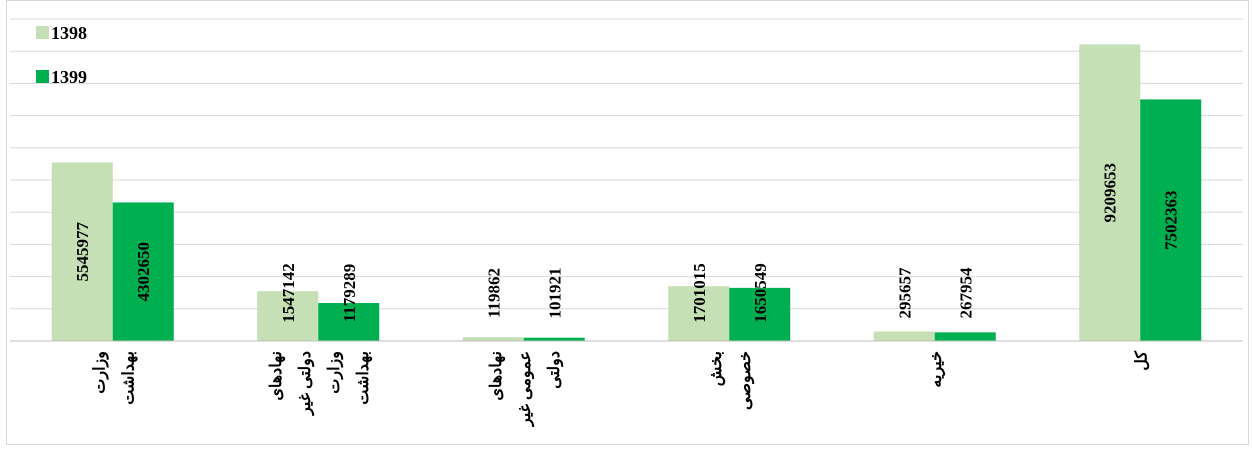  I want to click on data-label: 1701015, so click(699, 293).